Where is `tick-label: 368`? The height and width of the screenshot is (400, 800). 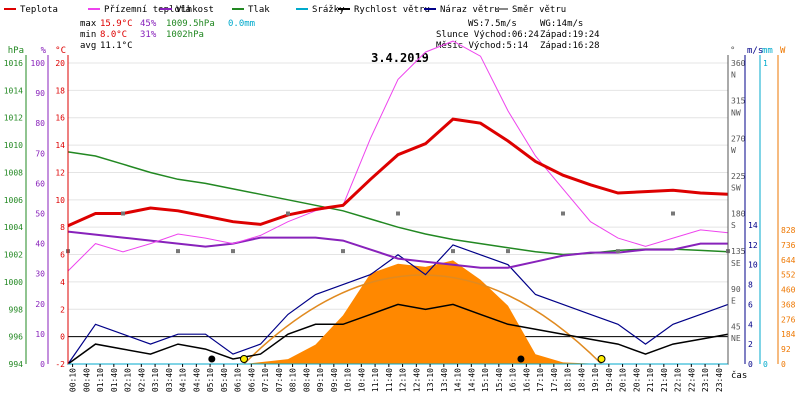
tick-label: 368 is located at coordinates (788, 304).